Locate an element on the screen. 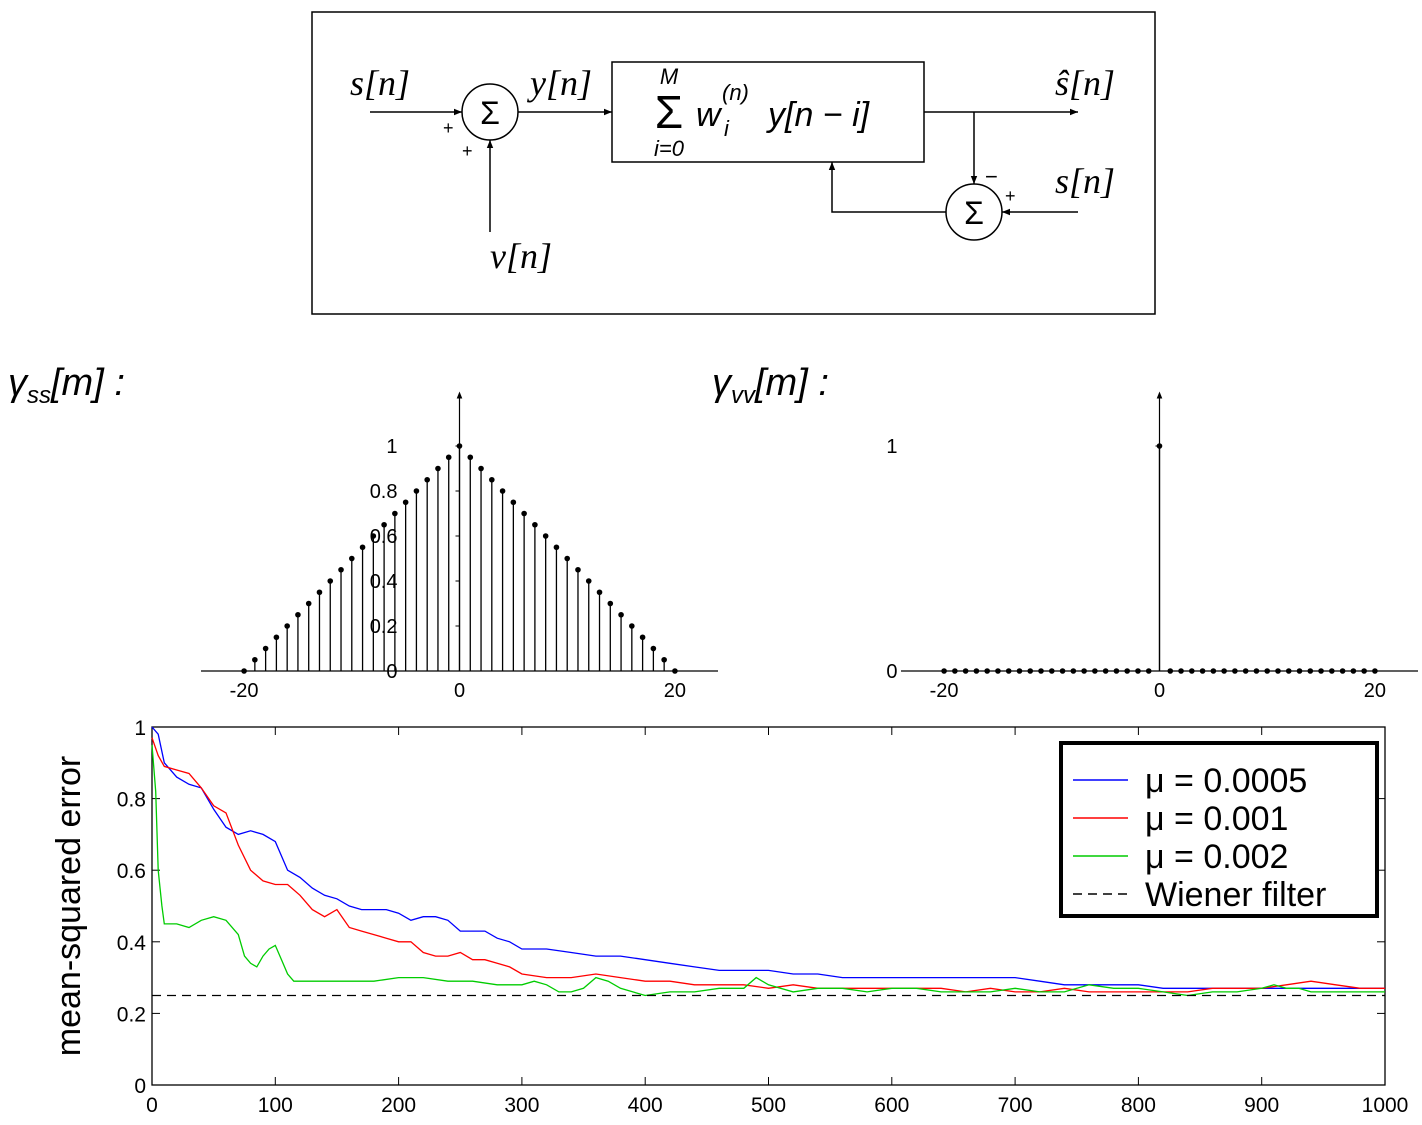  mse-xtick-label: 700 is located at coordinates (1015, 1105).